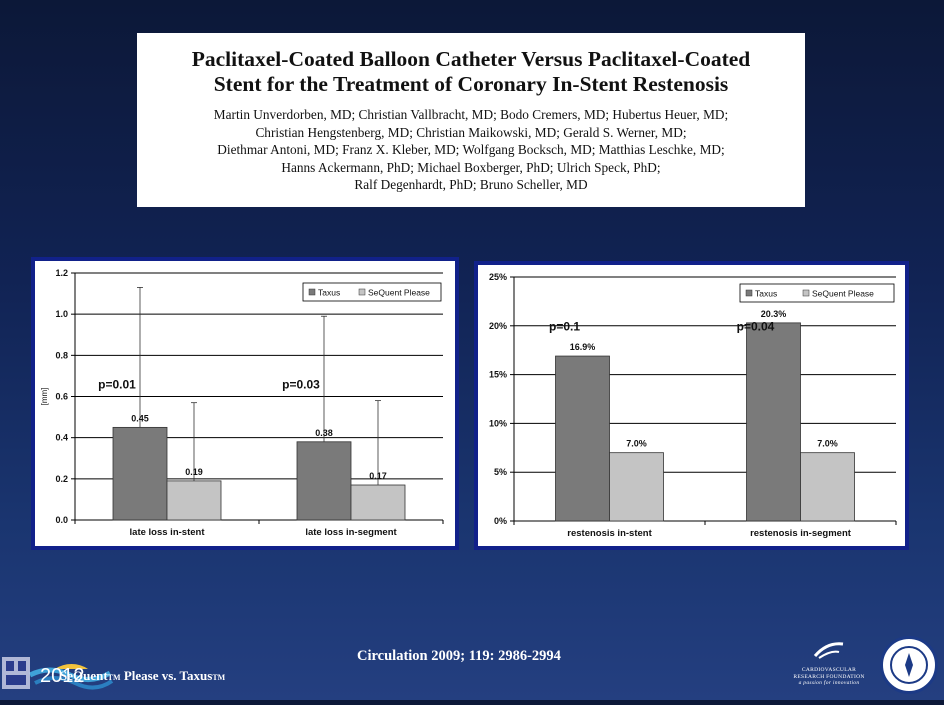 This screenshot has width=944, height=705. I want to click on sequent-logo-area, so click(150, 667).